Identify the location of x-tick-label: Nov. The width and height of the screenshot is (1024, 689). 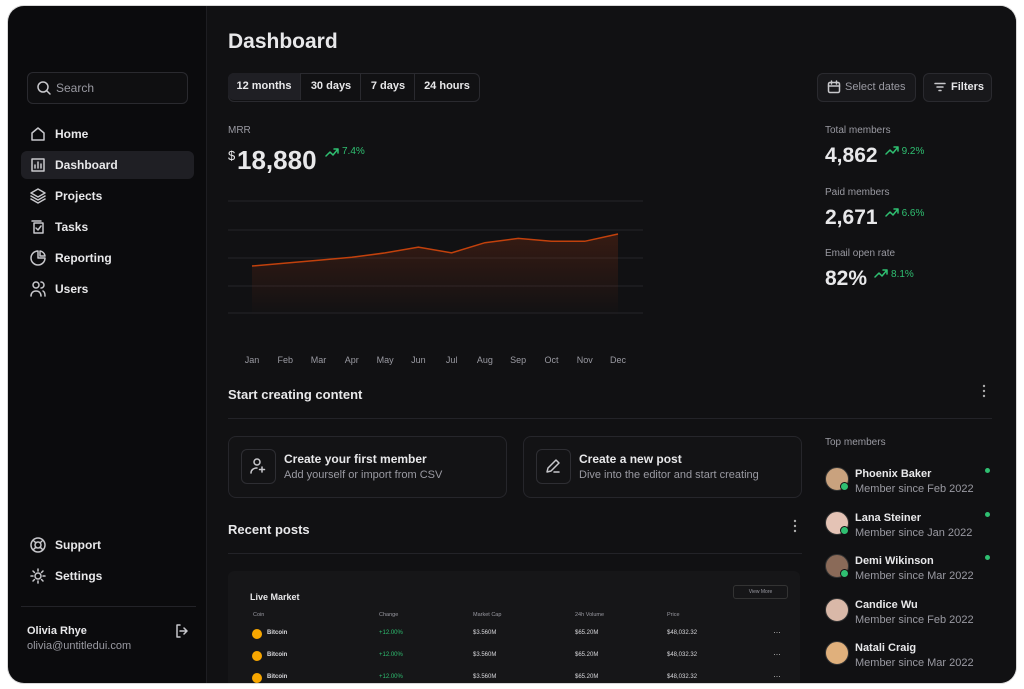
(585, 360).